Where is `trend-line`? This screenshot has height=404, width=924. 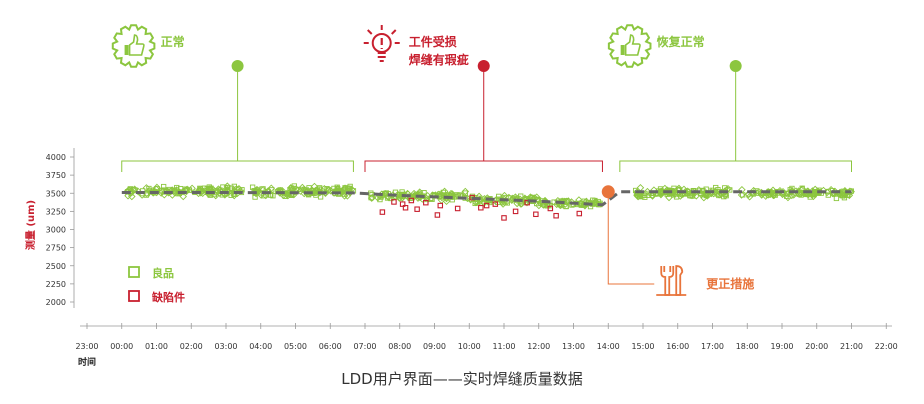
trend-line is located at coordinates (486, 198).